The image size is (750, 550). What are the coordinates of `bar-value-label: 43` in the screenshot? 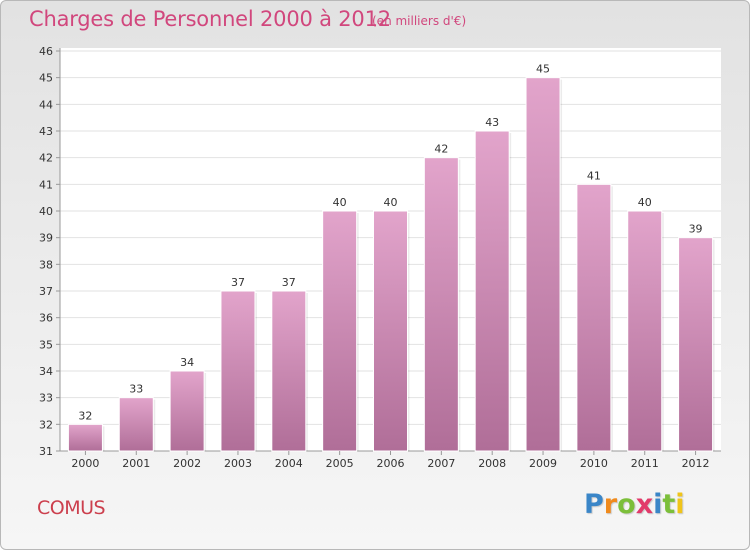 It's located at (492, 122).